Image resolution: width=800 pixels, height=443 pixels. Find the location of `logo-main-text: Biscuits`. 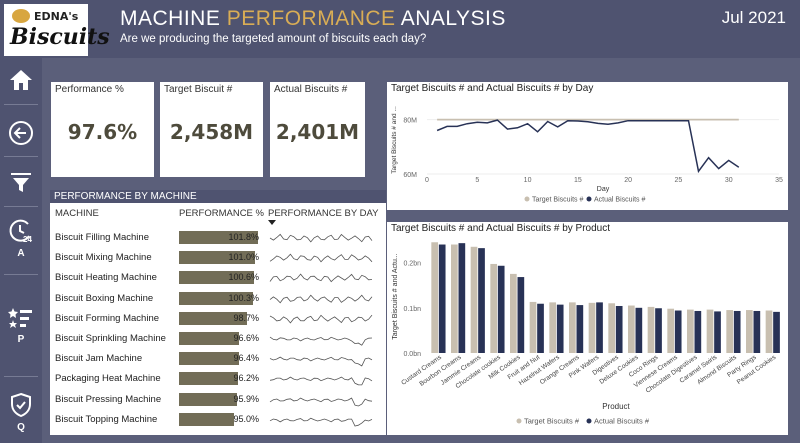

logo-main-text: Biscuits is located at coordinates (60, 37).